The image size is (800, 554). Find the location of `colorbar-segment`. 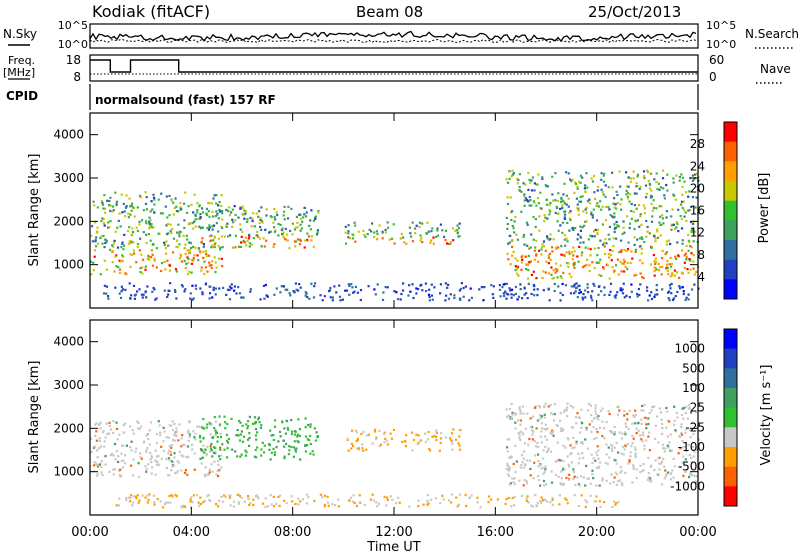

colorbar-segment is located at coordinates (730, 398).